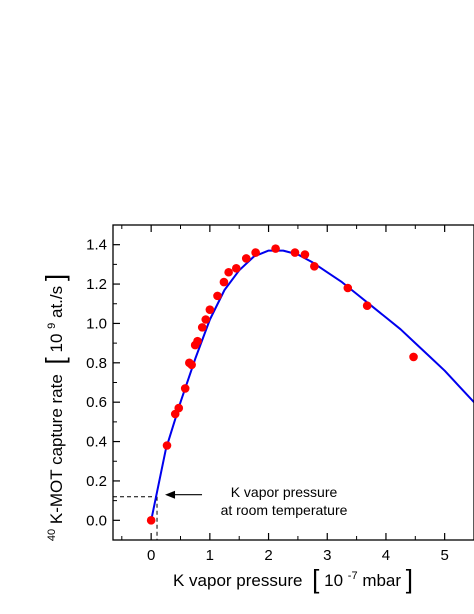  Describe the element at coordinates (55, 360) in the screenshot. I see `y-axis-open-bracket: [` at that location.